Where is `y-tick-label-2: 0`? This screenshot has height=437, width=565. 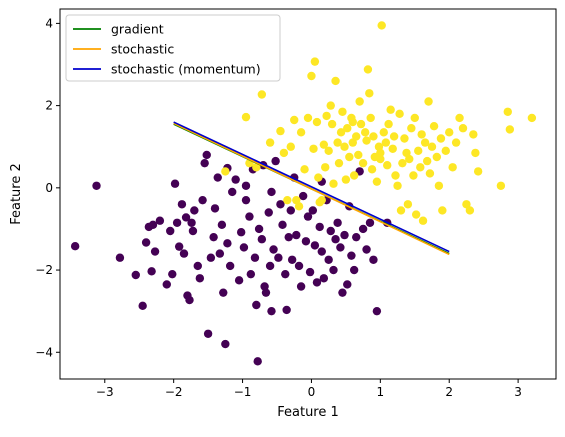
y-tick-label-2: 0 is located at coordinates (49, 188).